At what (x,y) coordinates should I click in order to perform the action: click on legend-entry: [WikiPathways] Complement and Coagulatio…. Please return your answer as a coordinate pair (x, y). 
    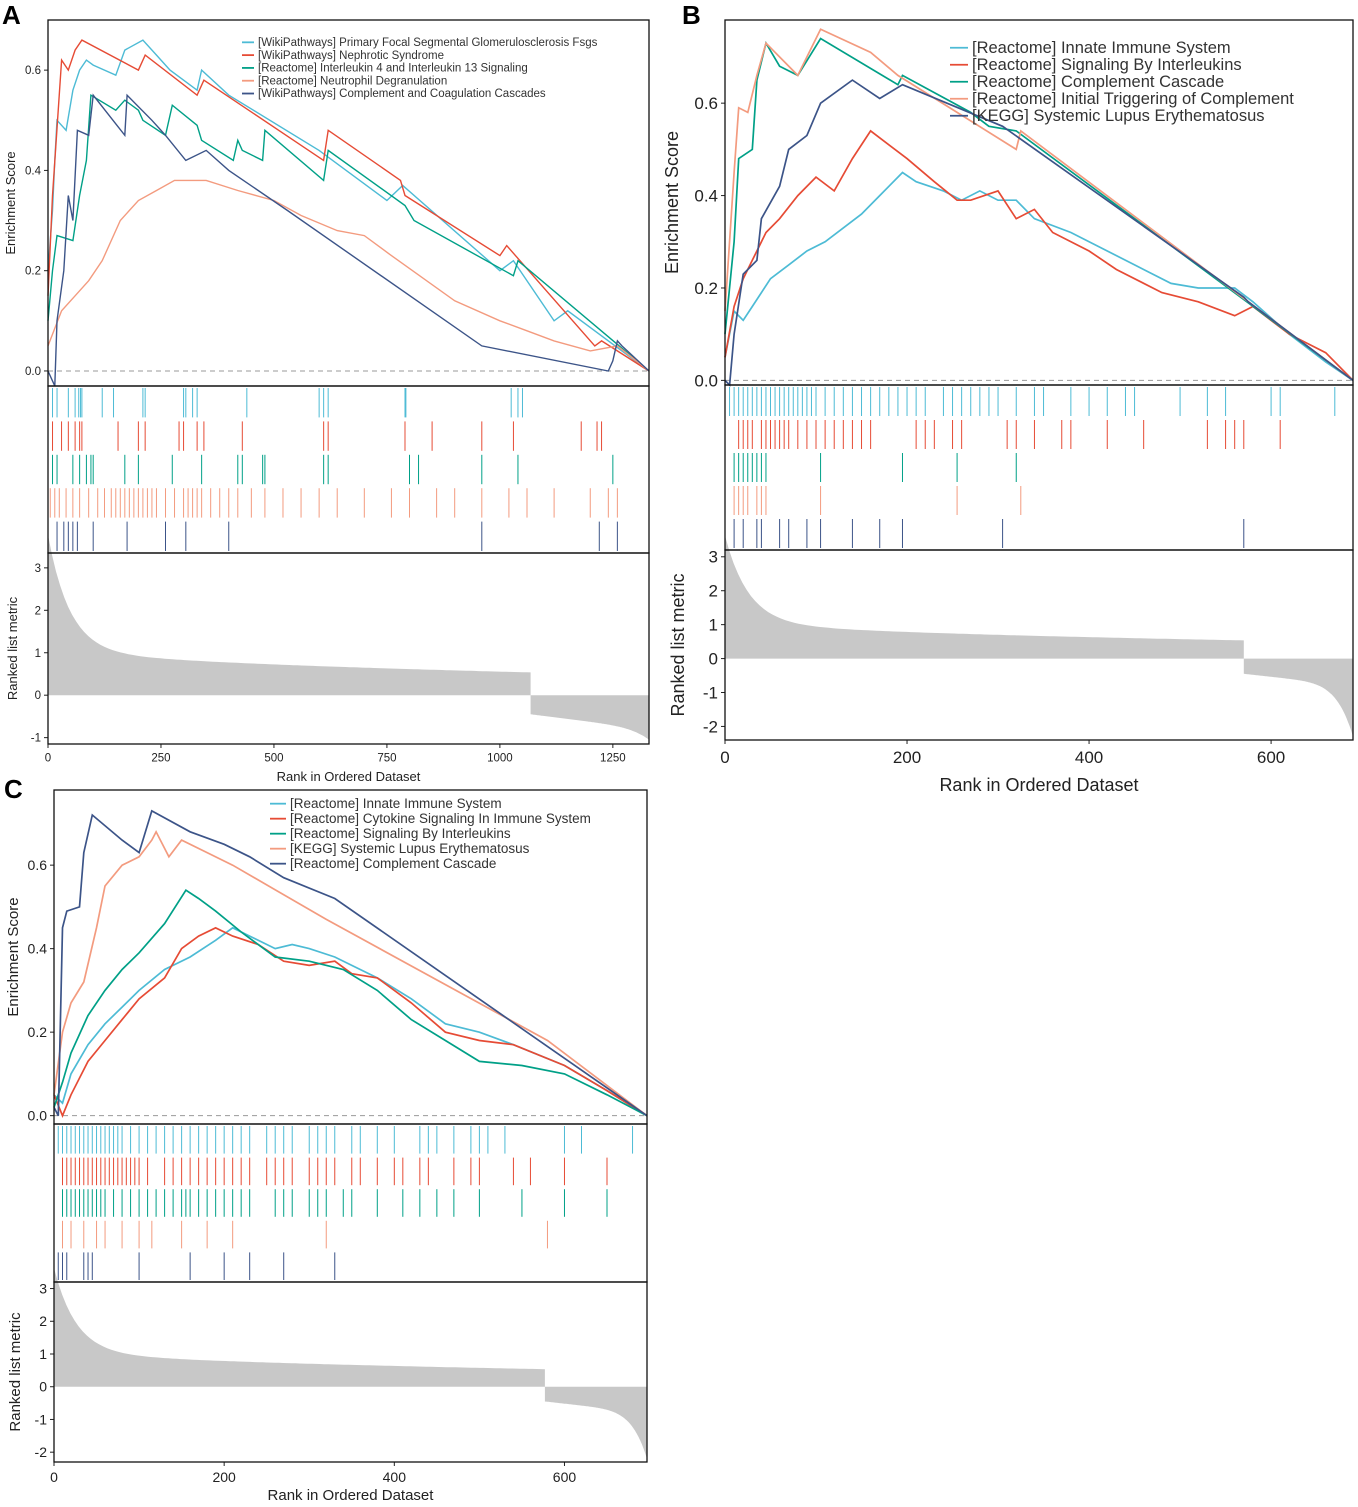
    Looking at the image, I should click on (402, 94).